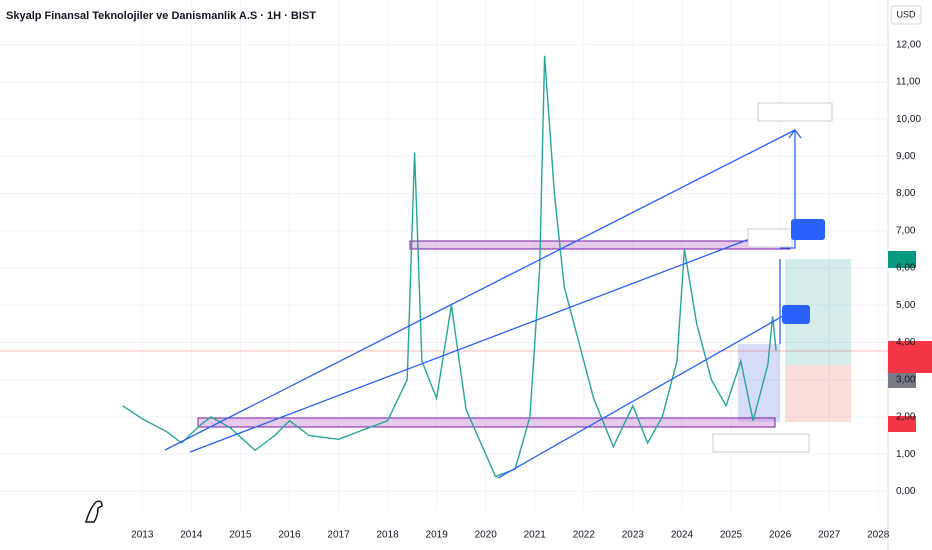 Image resolution: width=932 pixels, height=550 pixels. What do you see at coordinates (731, 535) in the screenshot?
I see `x-tick-label: 2025` at bounding box center [731, 535].